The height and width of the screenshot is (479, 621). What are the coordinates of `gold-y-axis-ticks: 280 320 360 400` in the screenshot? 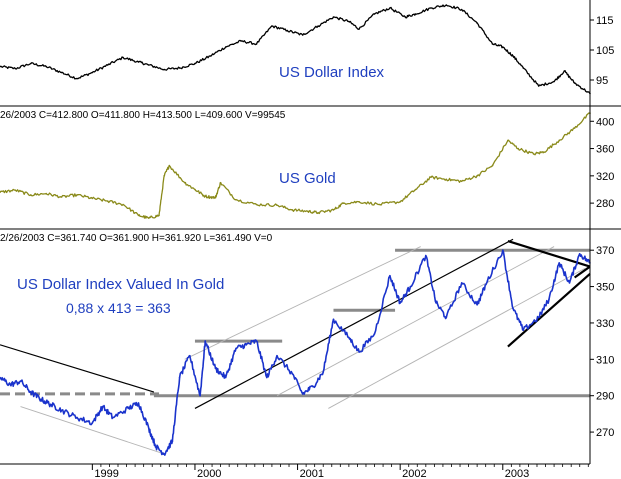 It's located at (602, 163).